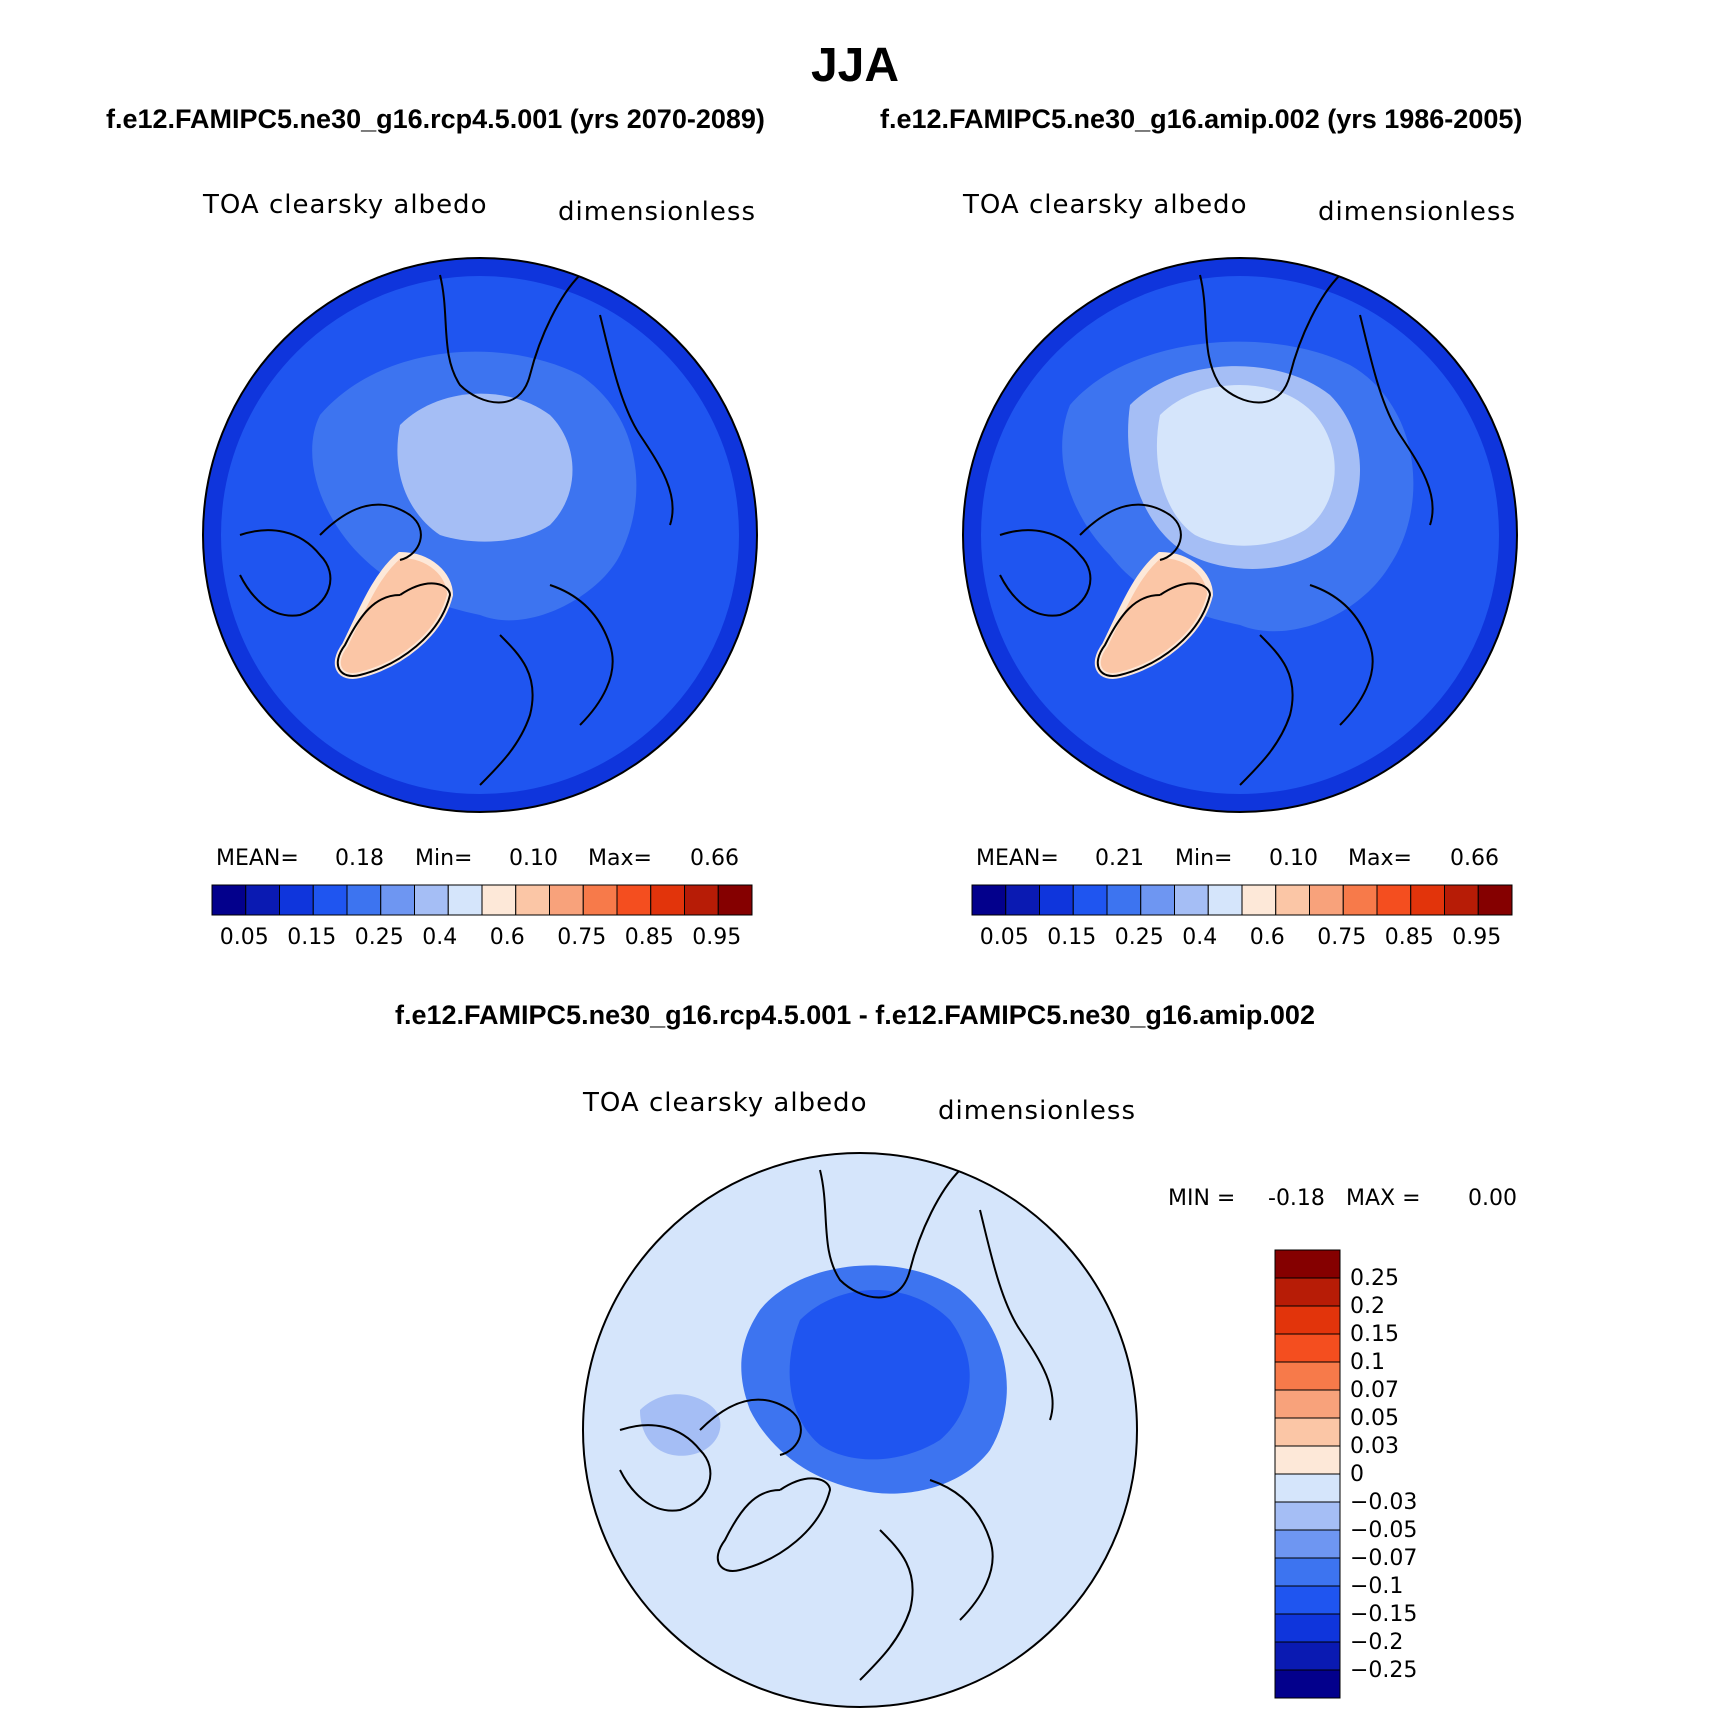 The image size is (1710, 1710). Describe the element at coordinates (1245, 465) in the screenshot. I see `right-ice-top` at that location.